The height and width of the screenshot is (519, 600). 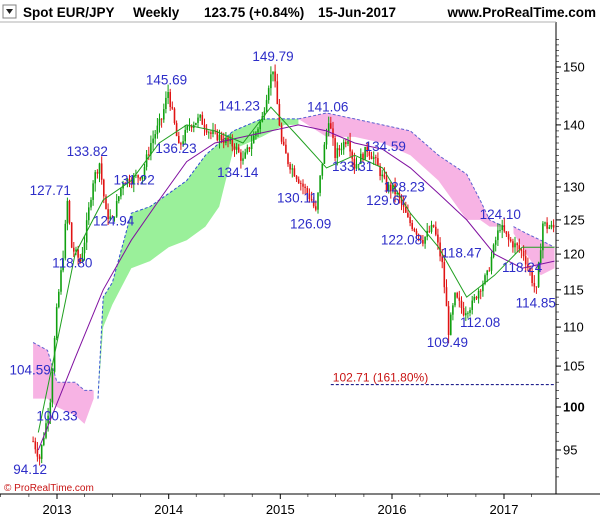 What do you see at coordinates (574, 254) in the screenshot?
I see `y-tick-label-120: 120` at bounding box center [574, 254].